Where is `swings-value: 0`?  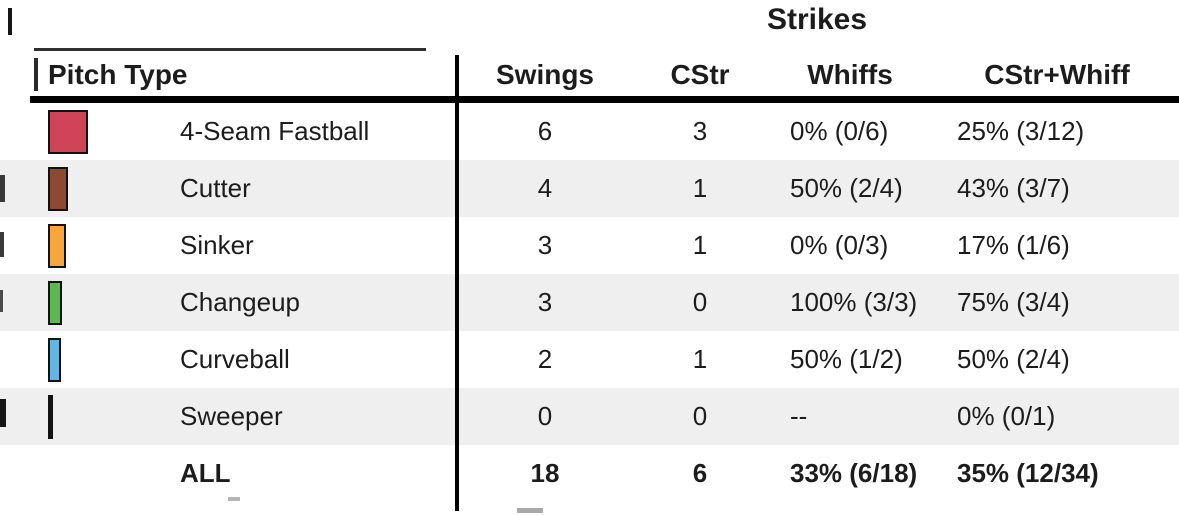
swings-value: 0 is located at coordinates (545, 416).